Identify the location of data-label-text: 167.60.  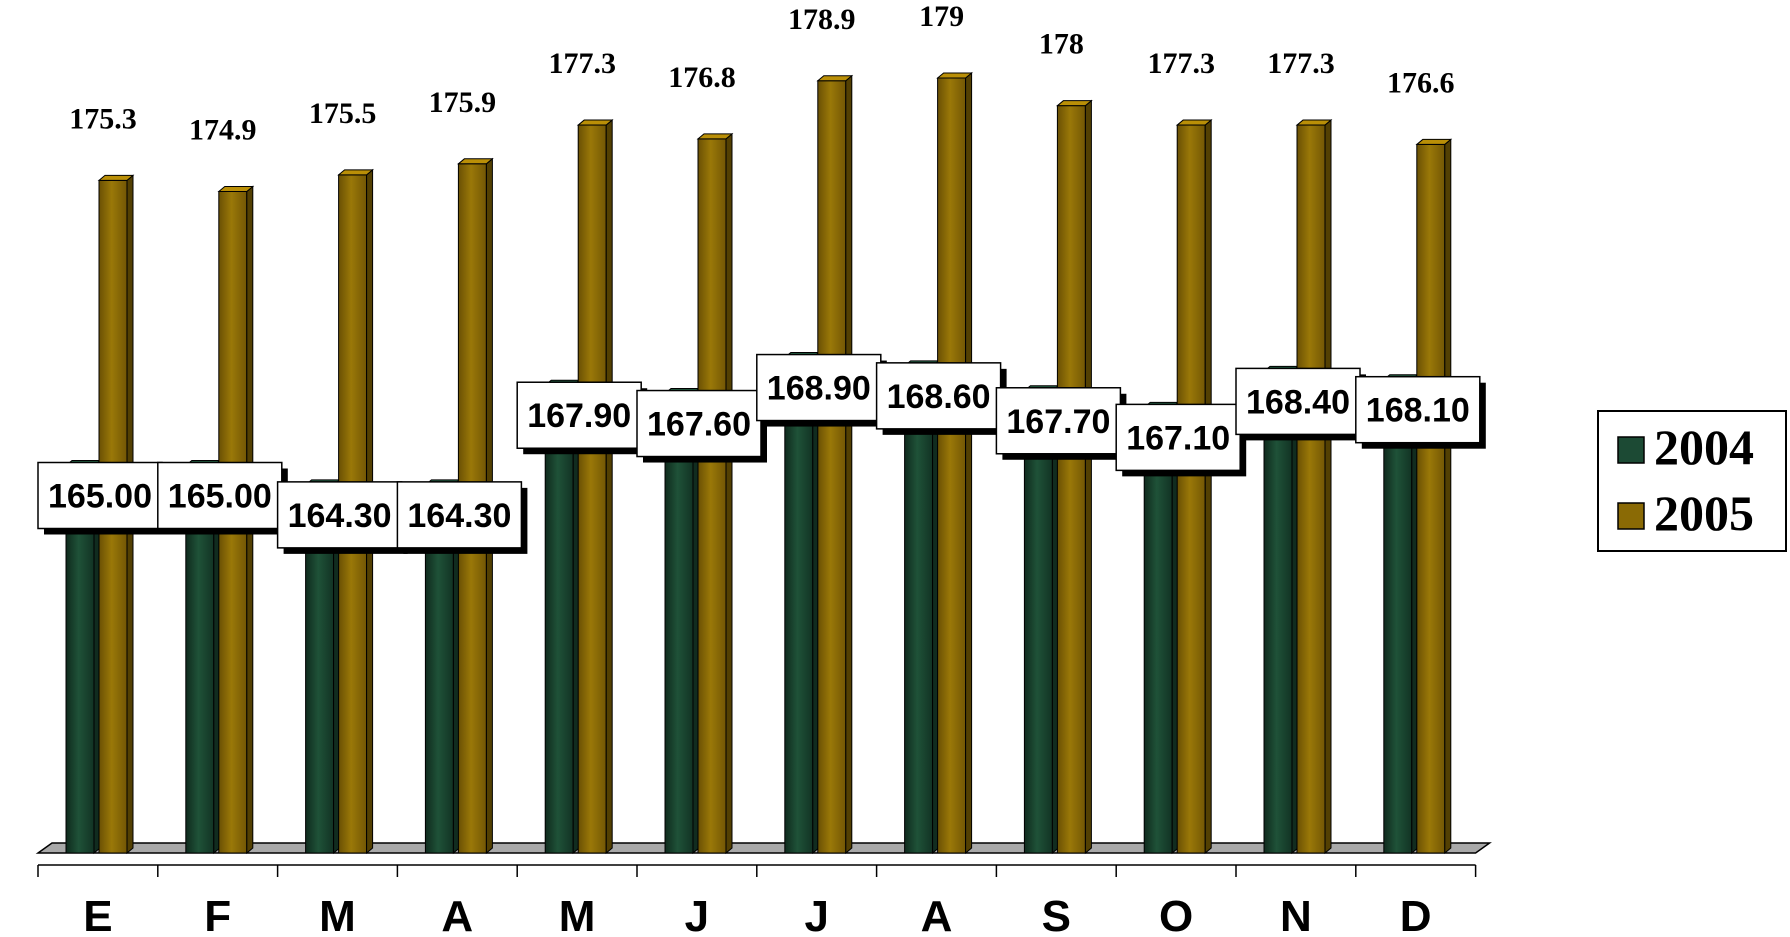
(699, 425).